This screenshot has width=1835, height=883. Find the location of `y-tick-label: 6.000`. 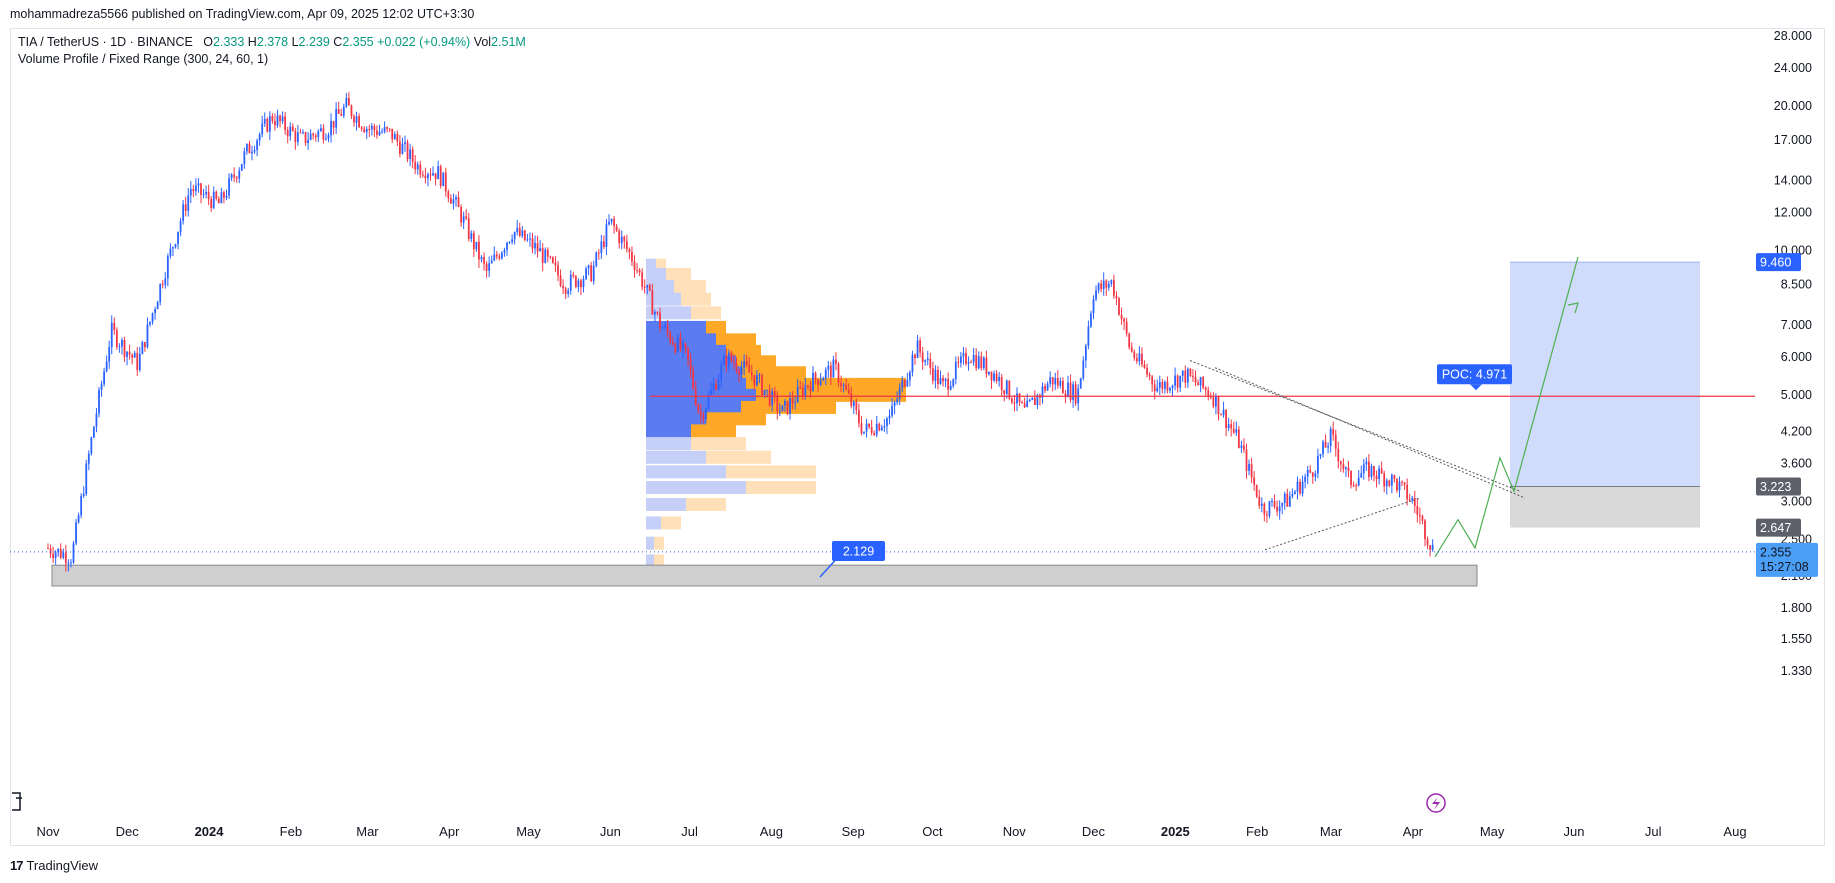

y-tick-label: 6.000 is located at coordinates (1796, 357).